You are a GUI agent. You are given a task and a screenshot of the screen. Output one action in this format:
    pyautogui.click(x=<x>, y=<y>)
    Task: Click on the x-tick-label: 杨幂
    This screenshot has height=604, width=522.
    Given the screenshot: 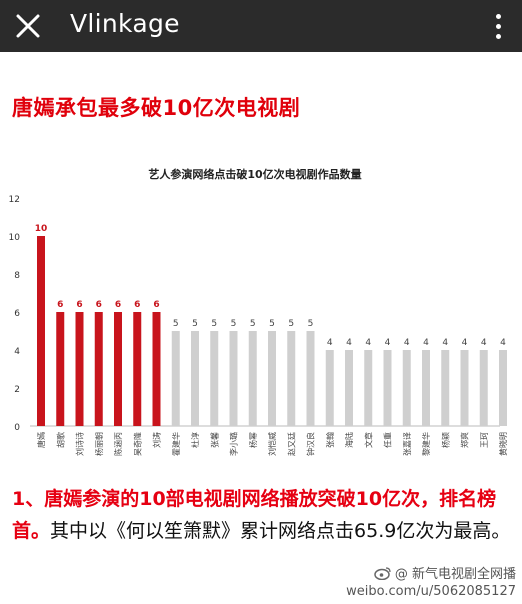 What is the action you would take?
    pyautogui.click(x=253, y=440)
    